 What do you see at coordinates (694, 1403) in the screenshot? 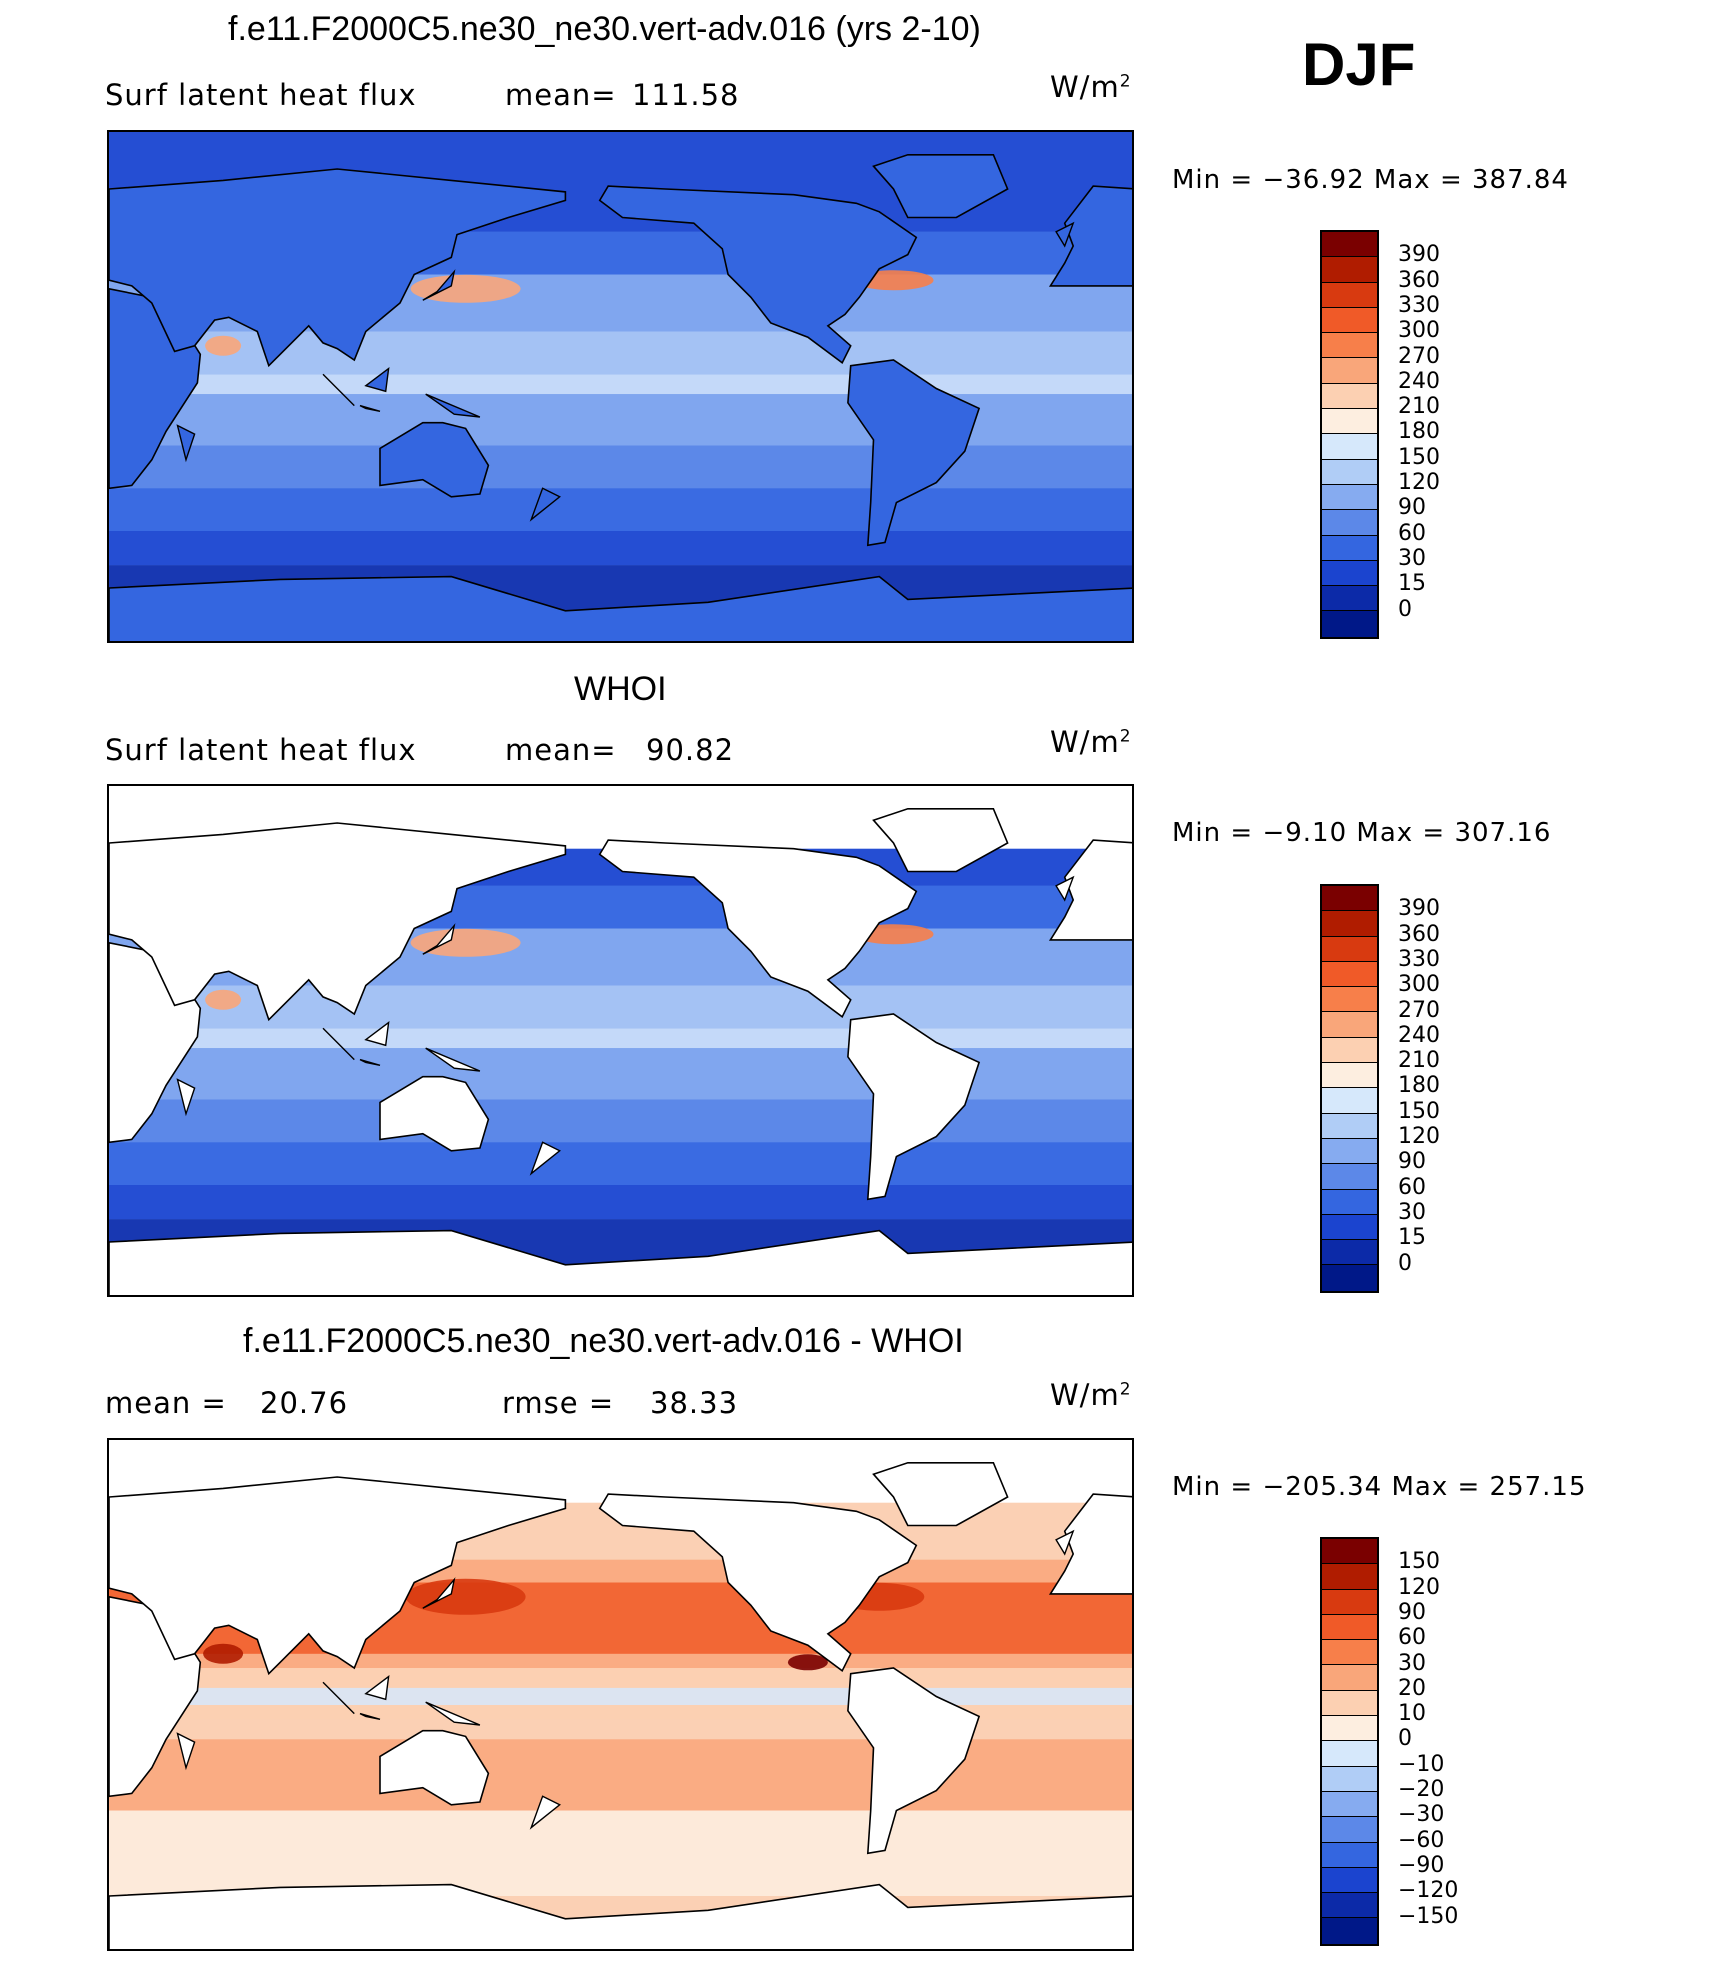
I see `panel3-rmse-value: 38.33` at bounding box center [694, 1403].